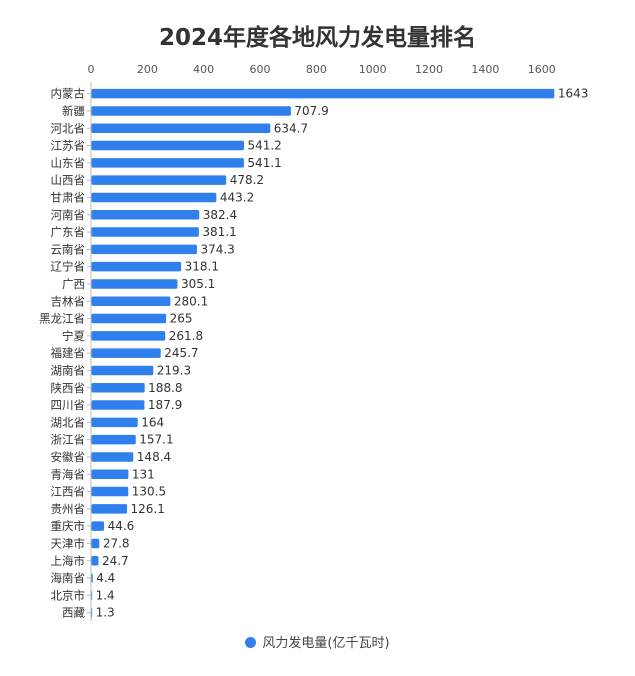  What do you see at coordinates (68, 197) in the screenshot?
I see `category-label: 甘肃省` at bounding box center [68, 197].